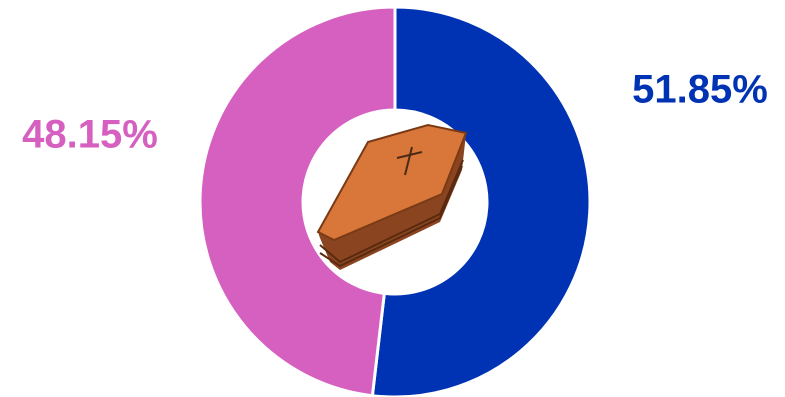 Image resolution: width=785 pixels, height=397 pixels. I want to click on coffin-lid, so click(392, 182).